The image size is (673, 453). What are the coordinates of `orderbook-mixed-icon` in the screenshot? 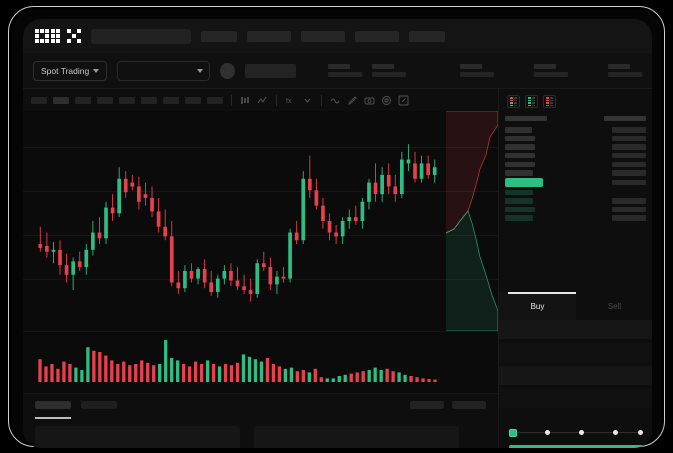 It's located at (513, 101).